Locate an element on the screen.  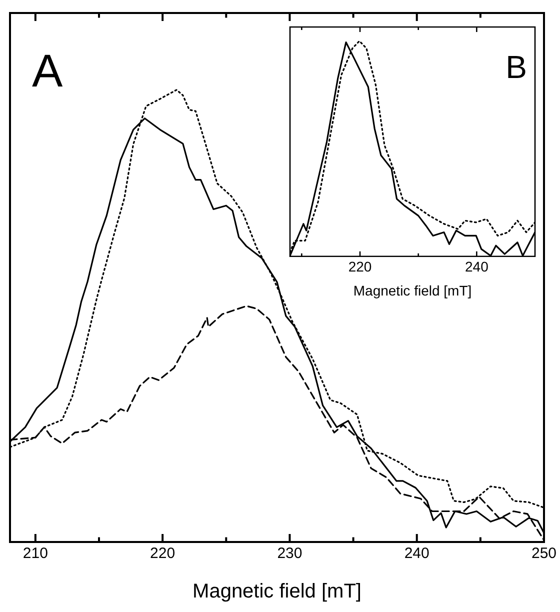
x-tick-label: 250 is located at coordinates (544, 553).